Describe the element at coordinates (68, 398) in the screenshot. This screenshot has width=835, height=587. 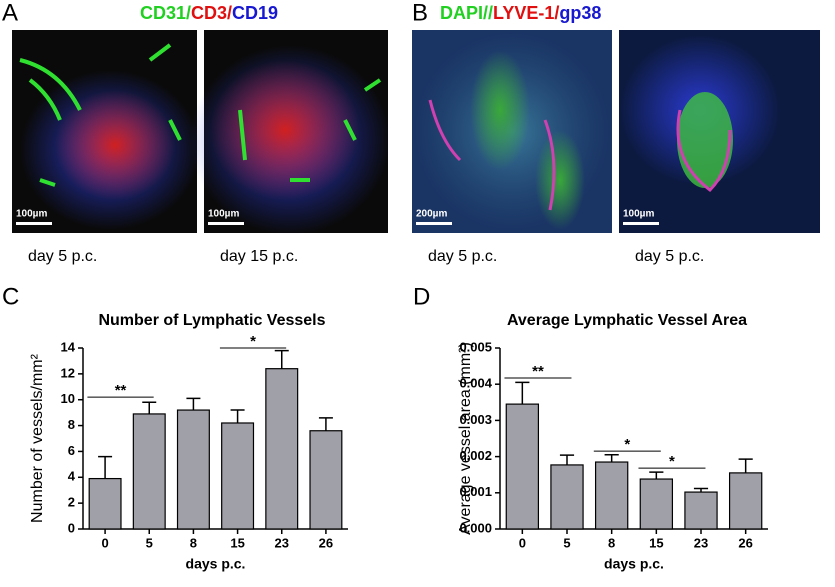
I see `y-tick-label: 10` at that location.